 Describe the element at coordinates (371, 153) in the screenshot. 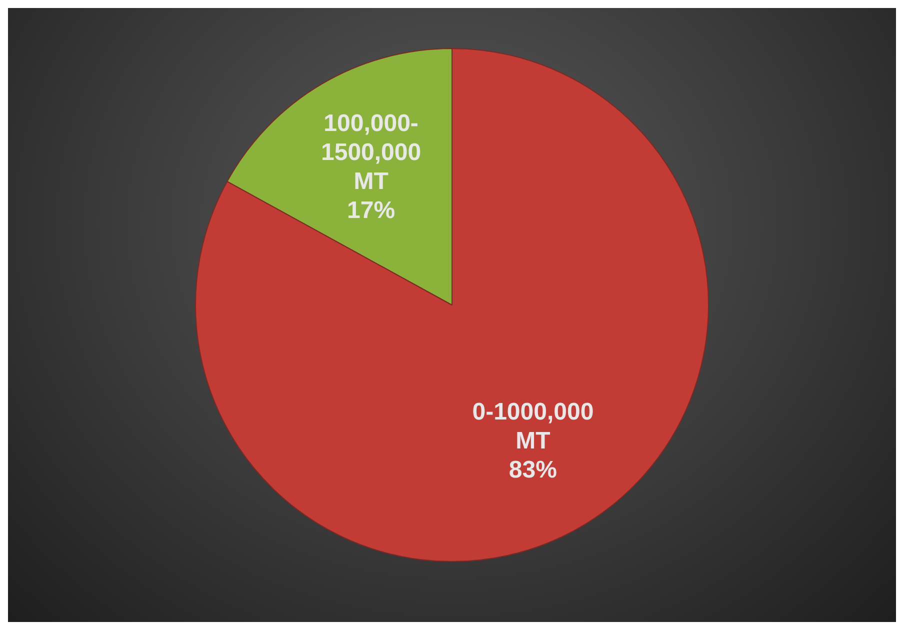

I see `slice-label: 100,000-1500,000 MT` at that location.